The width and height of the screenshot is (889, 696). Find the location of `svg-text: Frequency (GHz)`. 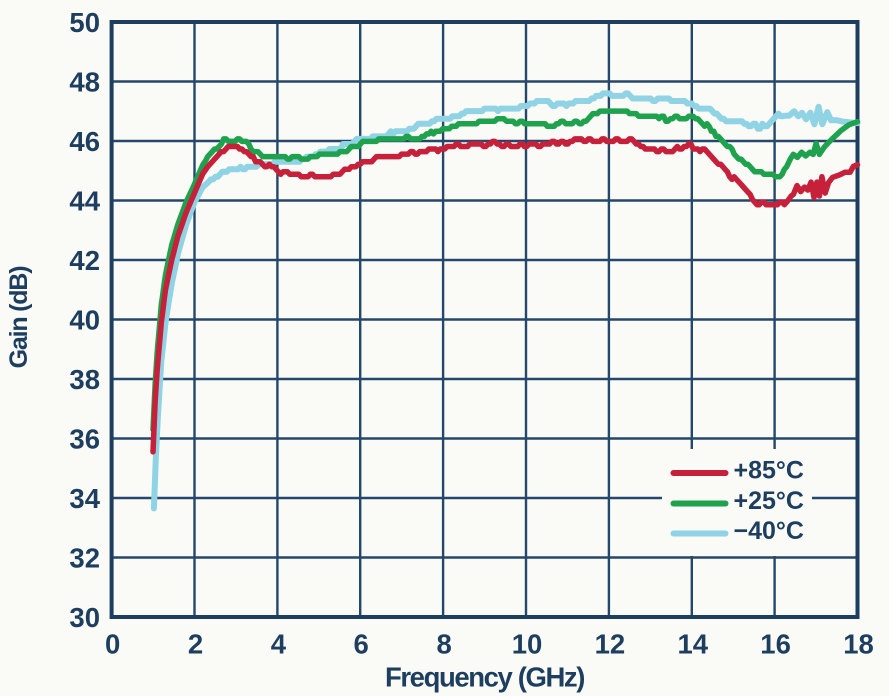

svg-text: Frequency (GHz) is located at coordinates (484, 677).